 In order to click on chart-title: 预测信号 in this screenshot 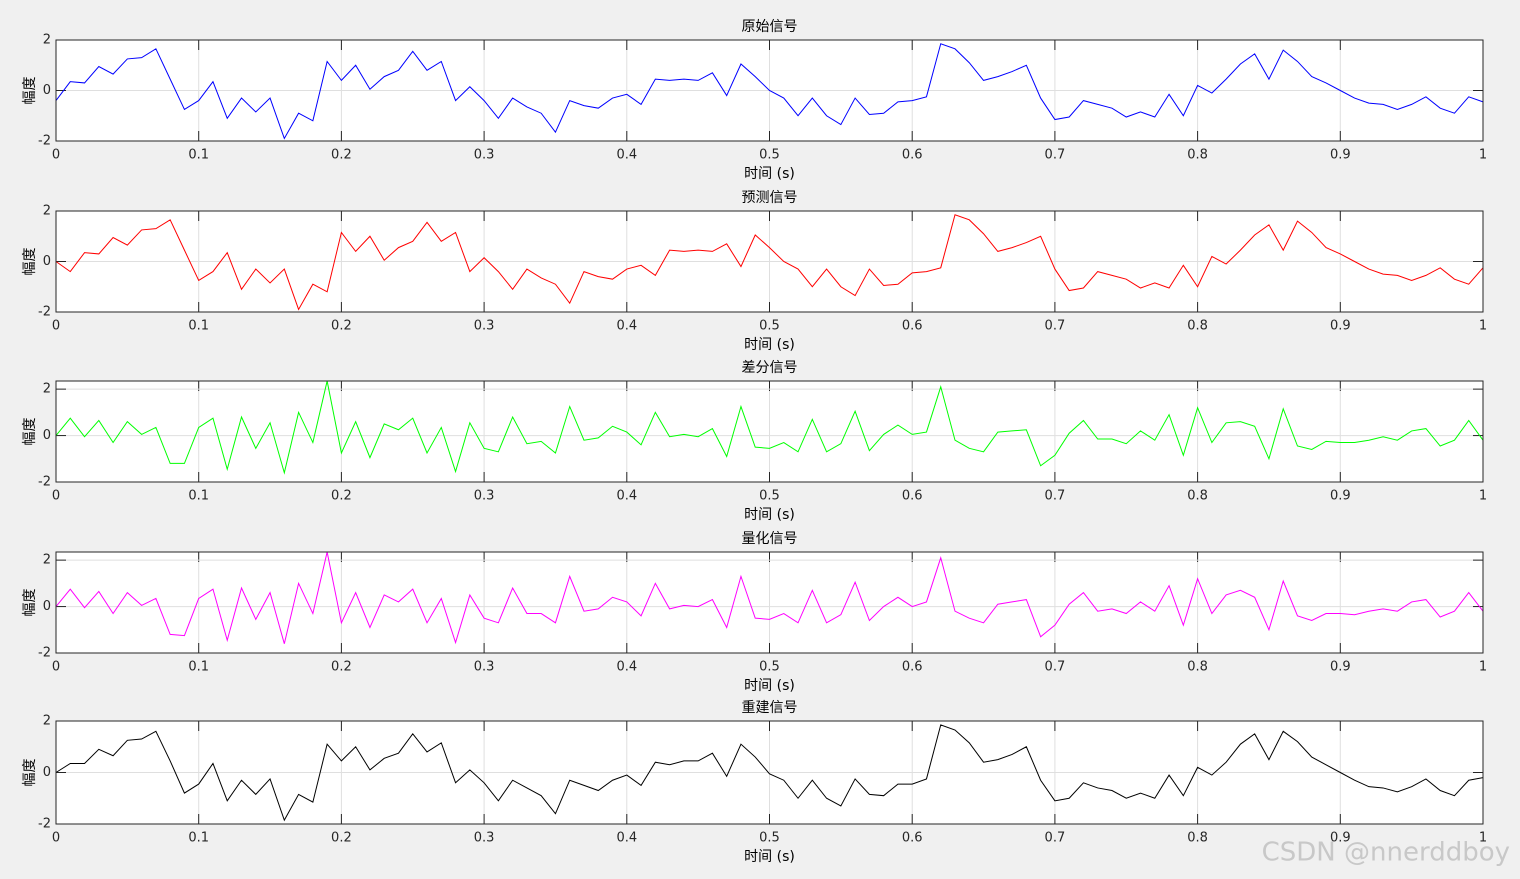, I will do `click(770, 198)`.